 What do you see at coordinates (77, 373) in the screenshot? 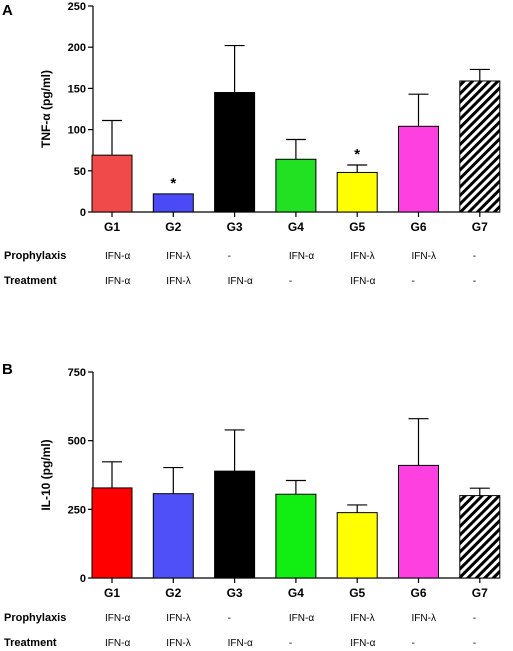
I see `y-tick-label: 750` at bounding box center [77, 373].